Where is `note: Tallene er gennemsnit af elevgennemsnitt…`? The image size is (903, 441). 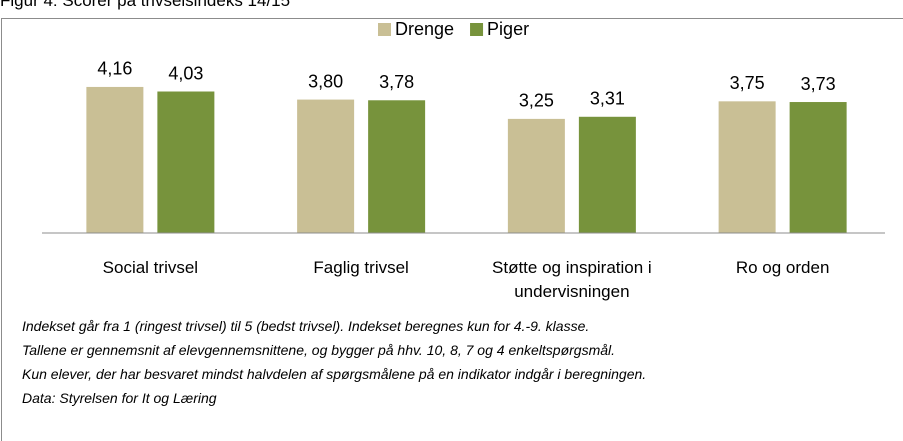
note: Tallene er gennemsnit af elevgennemsnitt… is located at coordinates (319, 350).